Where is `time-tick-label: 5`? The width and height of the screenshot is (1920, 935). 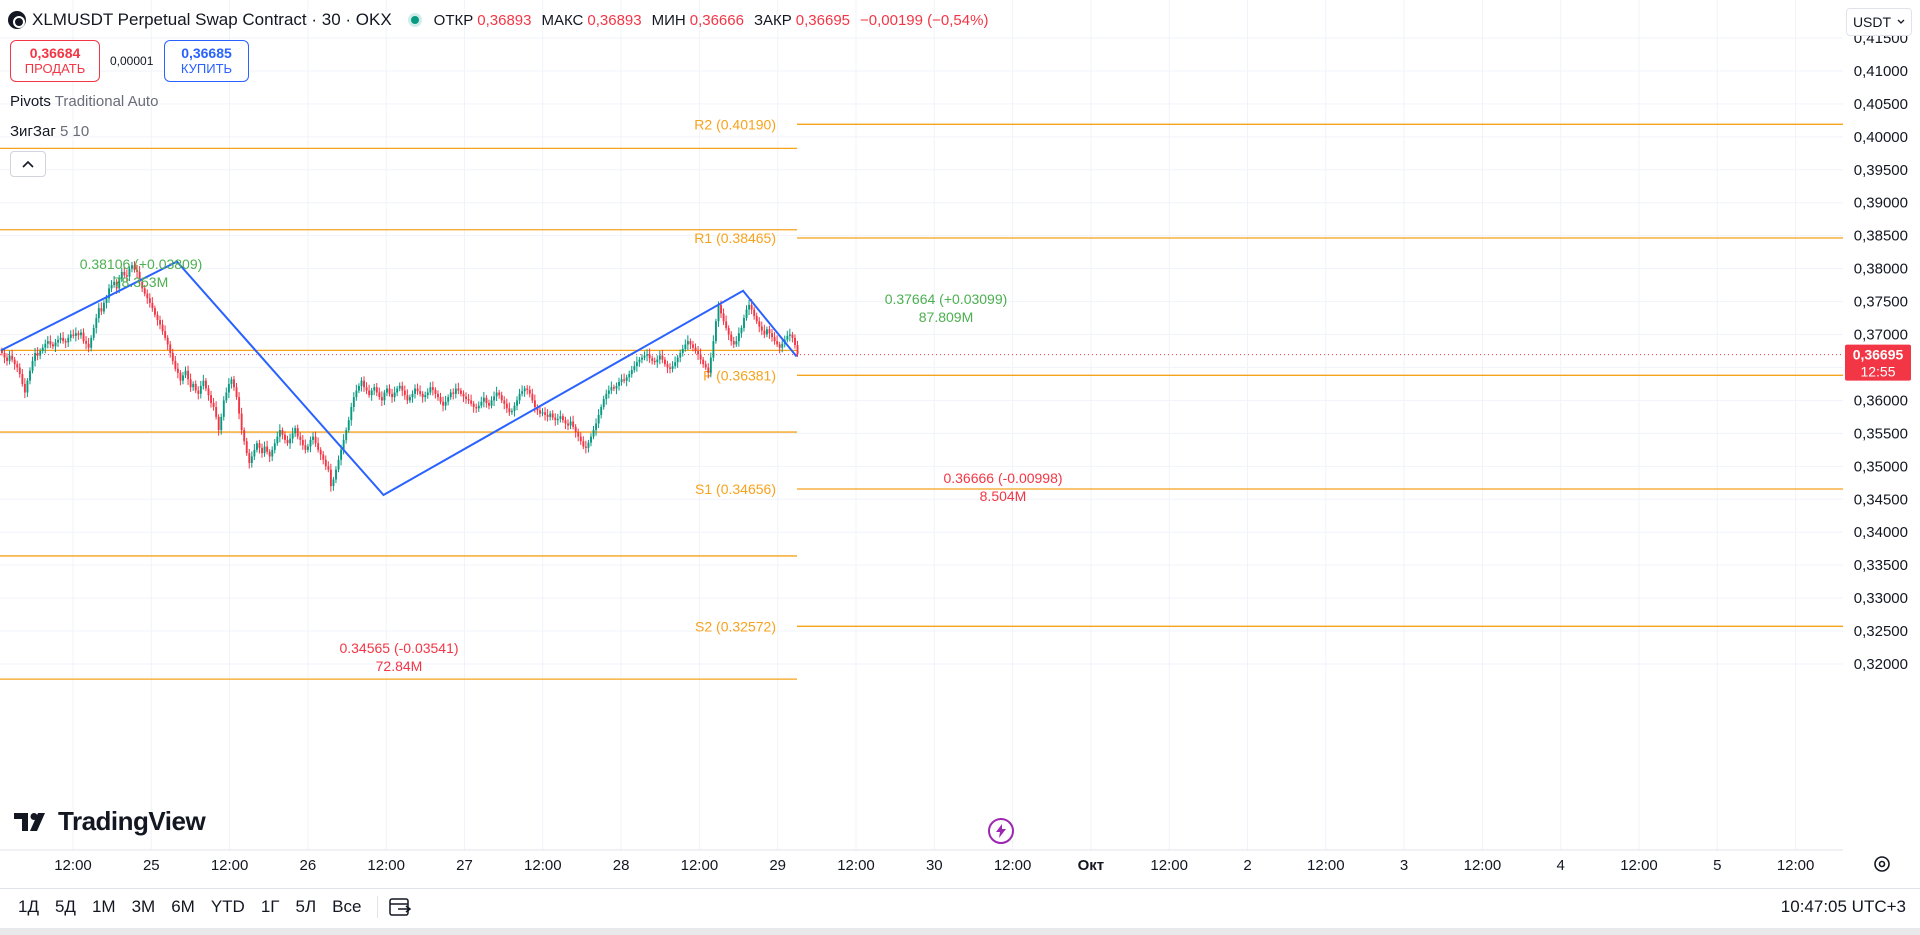 time-tick-label: 5 is located at coordinates (1717, 865).